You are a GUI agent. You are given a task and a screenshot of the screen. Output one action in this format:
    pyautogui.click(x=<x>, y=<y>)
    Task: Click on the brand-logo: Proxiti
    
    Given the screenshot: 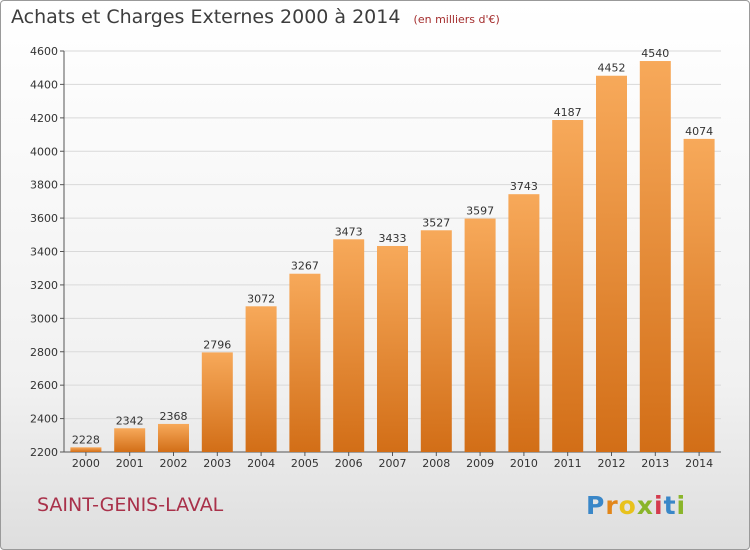 What is the action you would take?
    pyautogui.click(x=636, y=505)
    